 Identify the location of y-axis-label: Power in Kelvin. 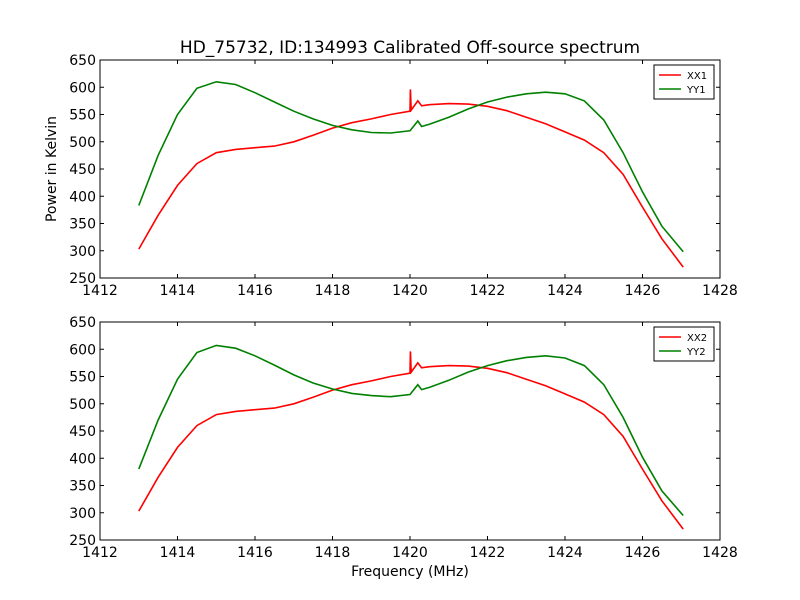
(52, 169).